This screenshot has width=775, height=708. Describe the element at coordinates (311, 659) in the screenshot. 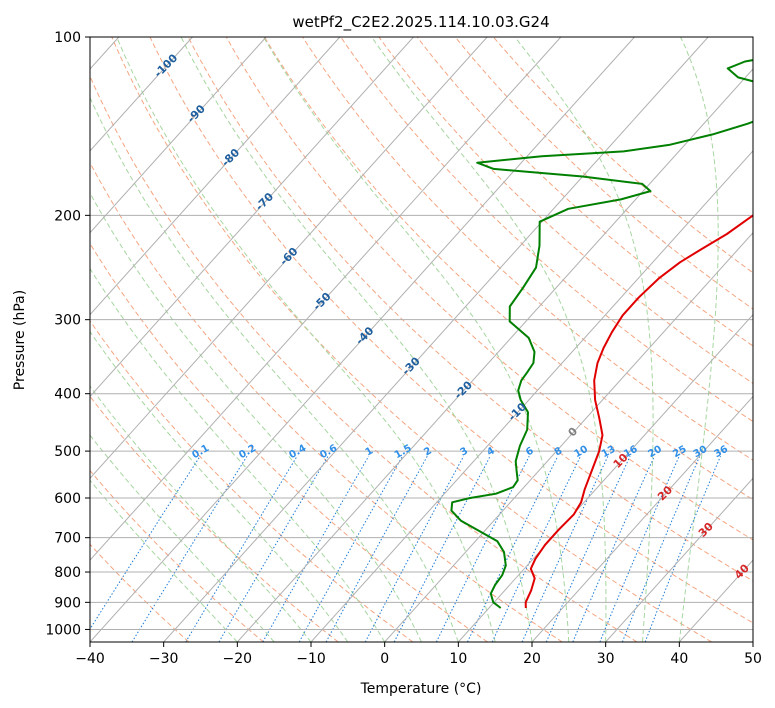

I see `x-tick-label: −10` at that location.